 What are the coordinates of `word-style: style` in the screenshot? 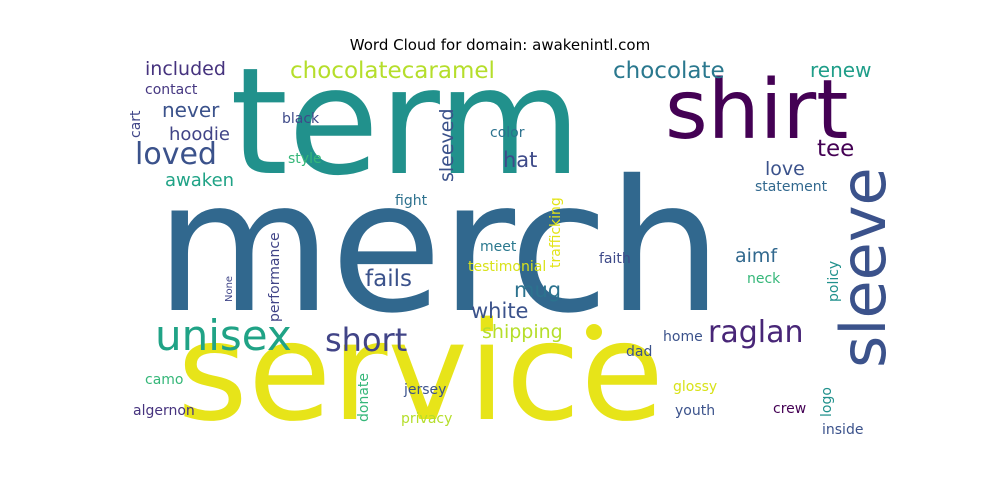 It's located at (305, 159).